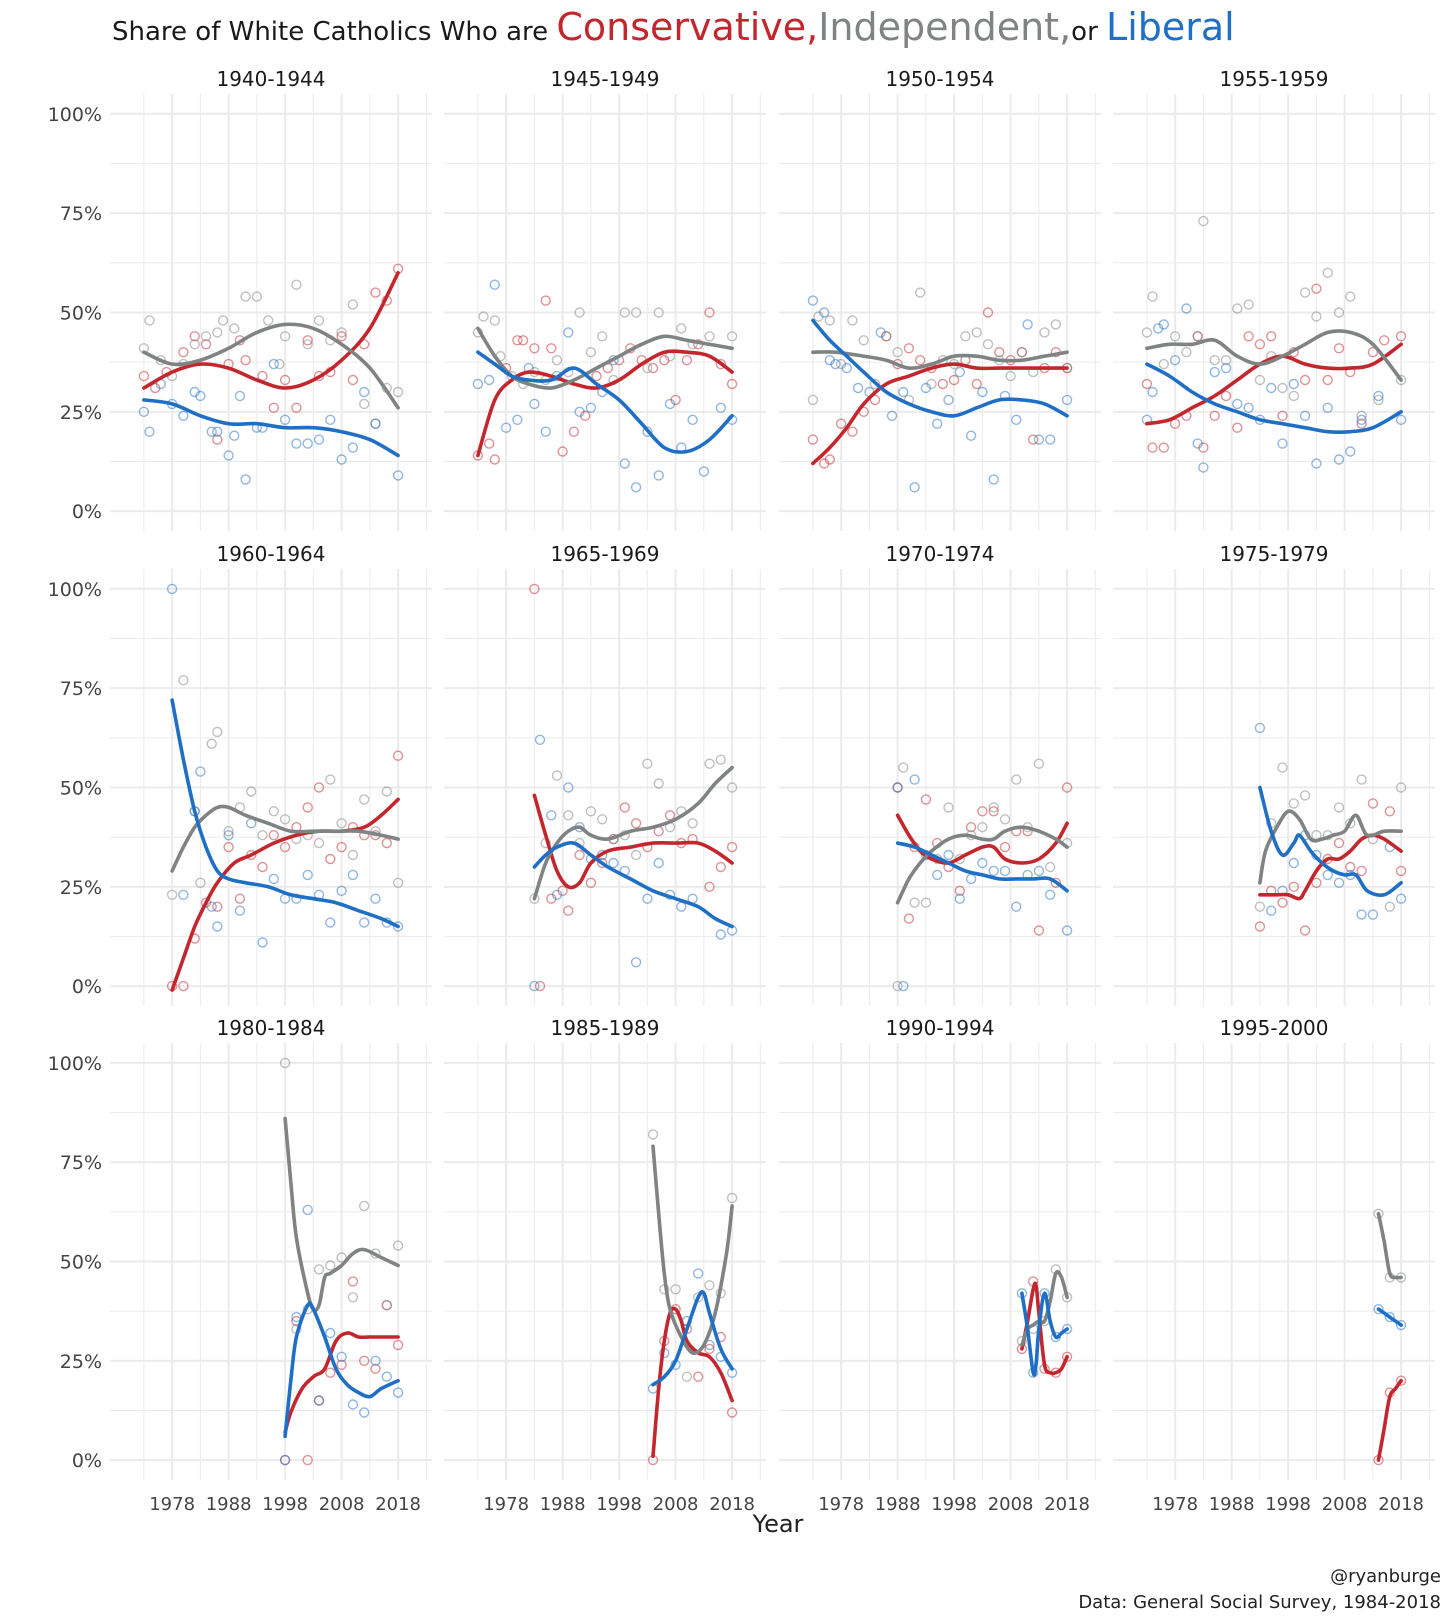  What do you see at coordinates (1170, 27) in the screenshot?
I see `title-liberal: Liberal` at bounding box center [1170, 27].